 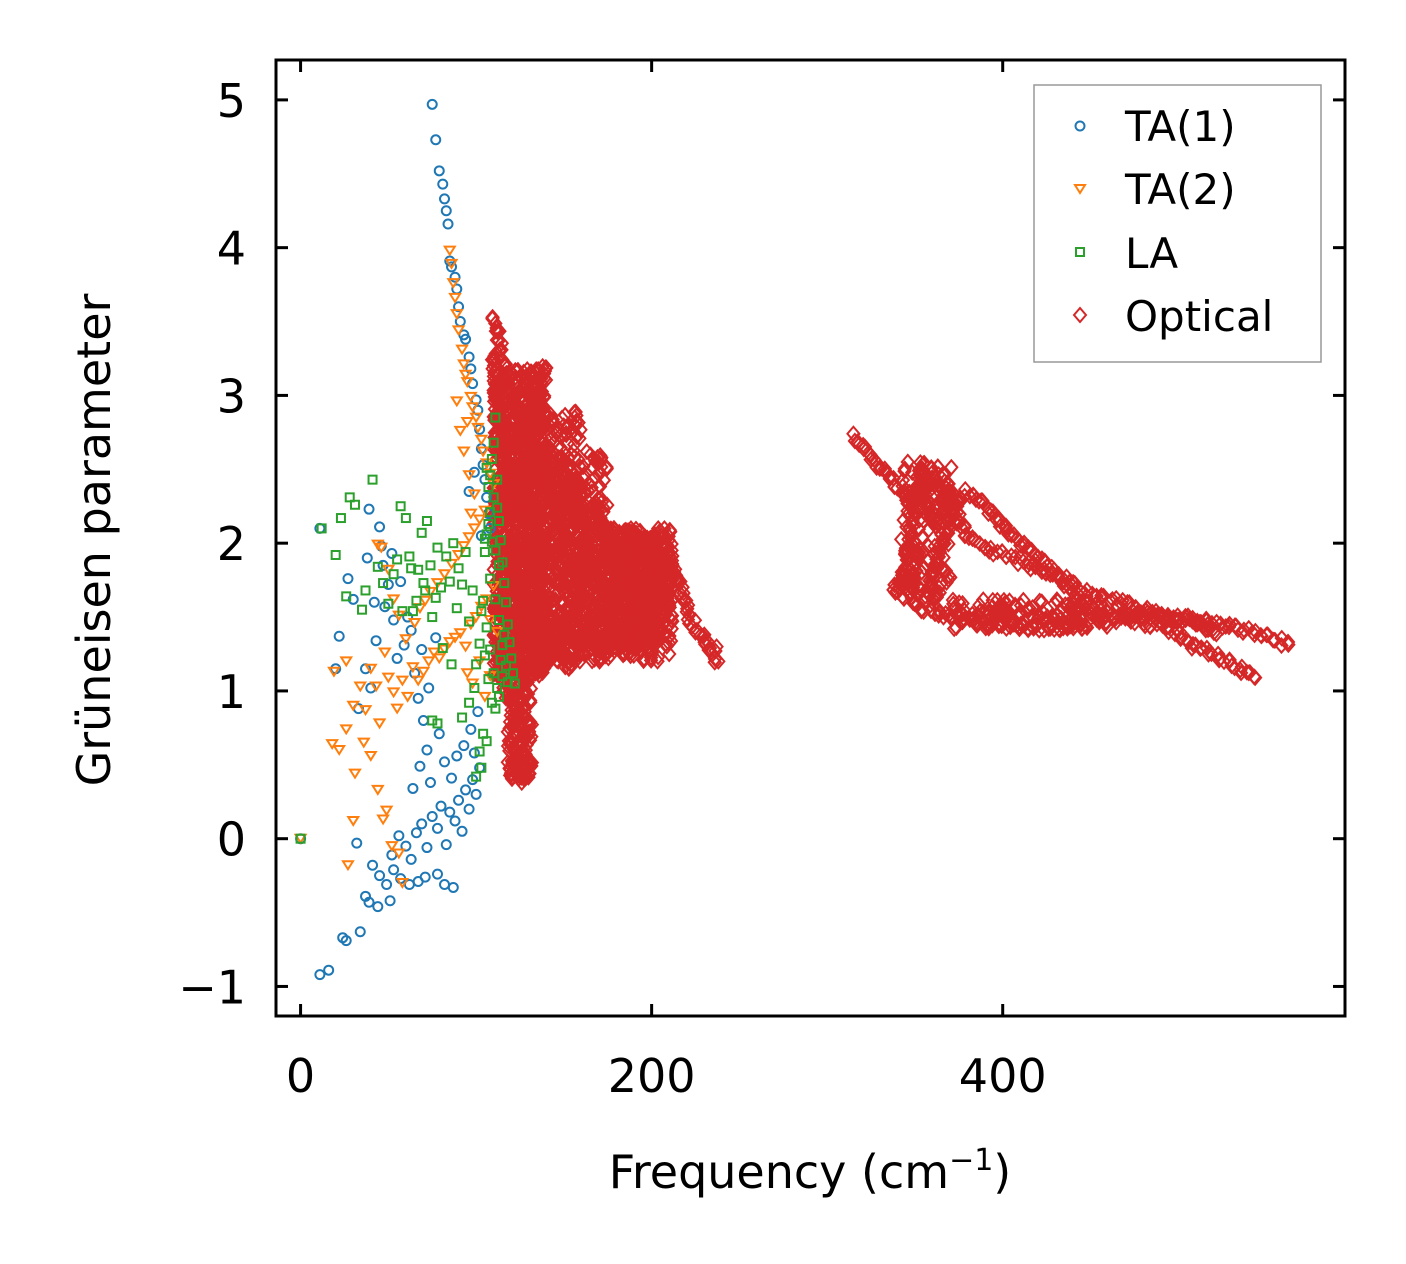 I want to click on legend-item-ta1: TA(1), so click(x=1155, y=126).